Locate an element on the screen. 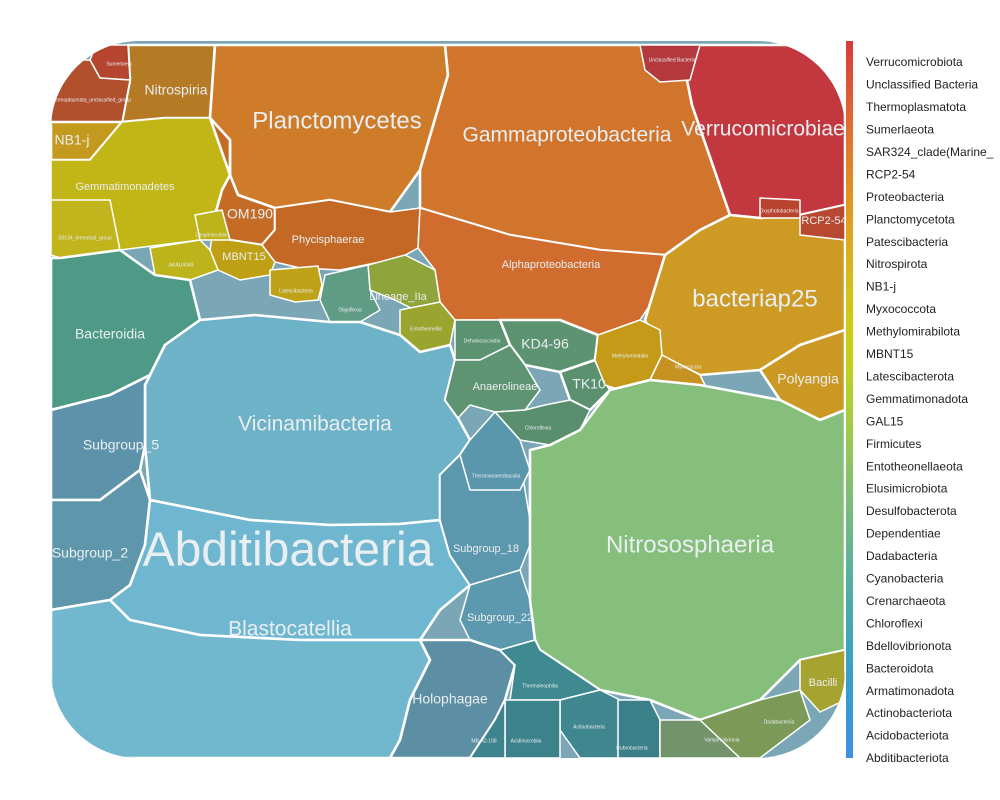 Image resolution: width=1000 pixels, height=800 pixels. cell-label: Dehalococcoidia is located at coordinates (482, 341).